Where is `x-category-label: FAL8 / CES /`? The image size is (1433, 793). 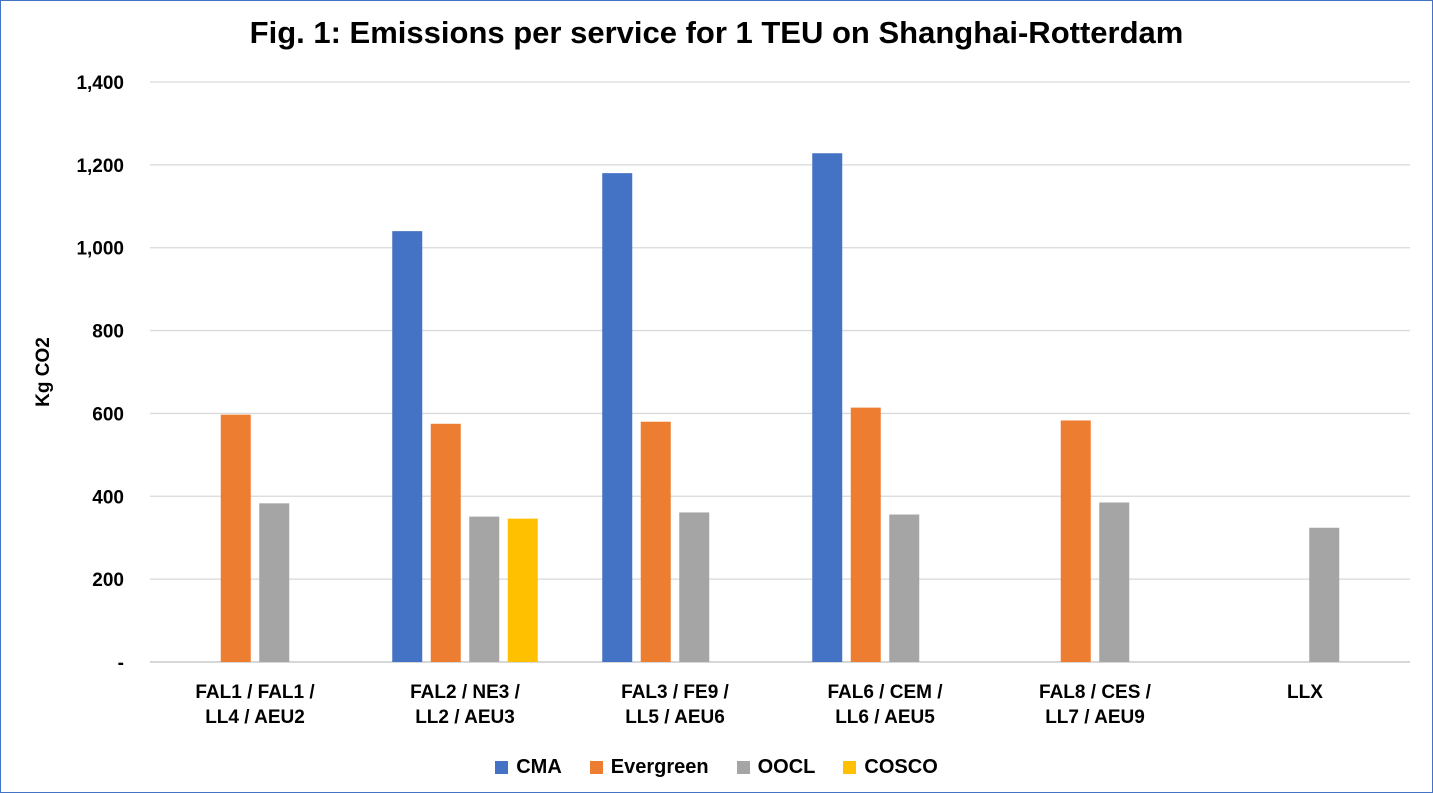 x-category-label: FAL8 / CES / is located at coordinates (1095, 692).